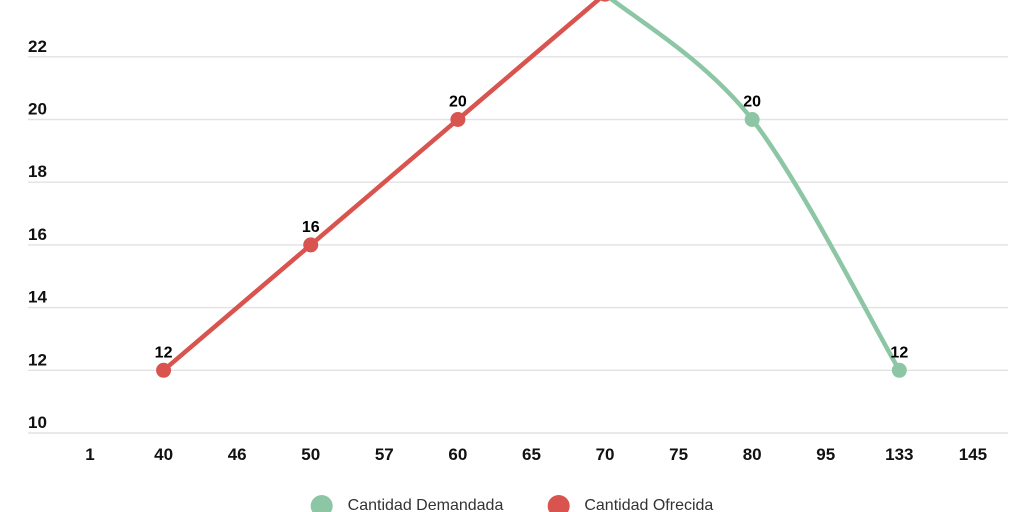 The height and width of the screenshot is (512, 1024). What do you see at coordinates (825, 454) in the screenshot?
I see `x-tick-label: 95` at bounding box center [825, 454].